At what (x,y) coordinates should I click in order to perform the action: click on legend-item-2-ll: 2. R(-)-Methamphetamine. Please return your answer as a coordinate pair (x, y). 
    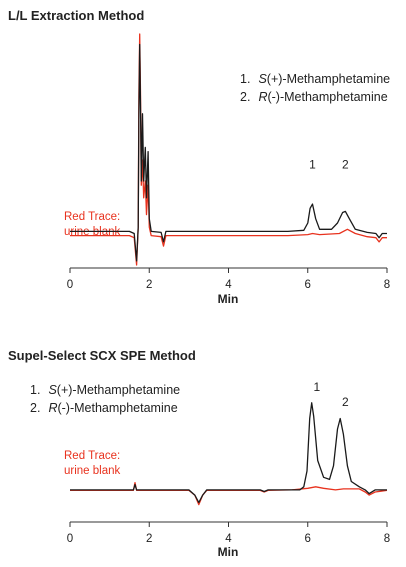
    Looking at the image, I should click on (314, 97).